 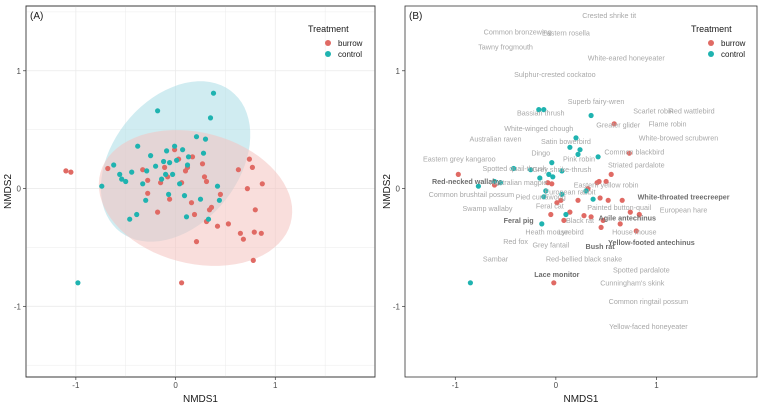 What do you see at coordinates (711, 29) in the screenshot?
I see `panel-b-legend-title: Treatment` at bounding box center [711, 29].